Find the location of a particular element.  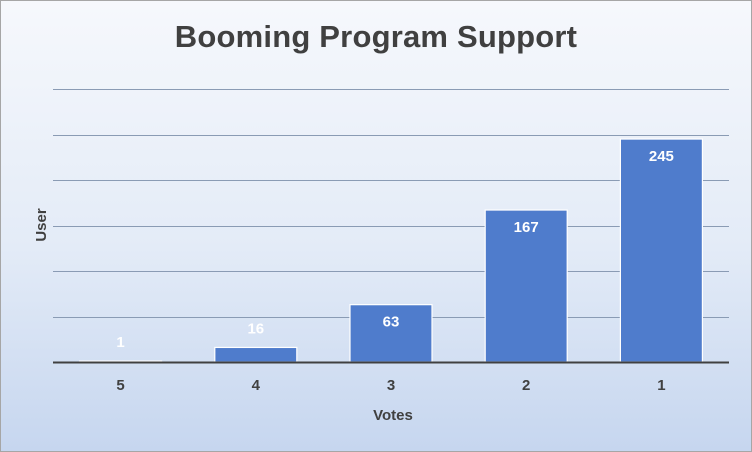

data-label-1: 245 is located at coordinates (661, 156).